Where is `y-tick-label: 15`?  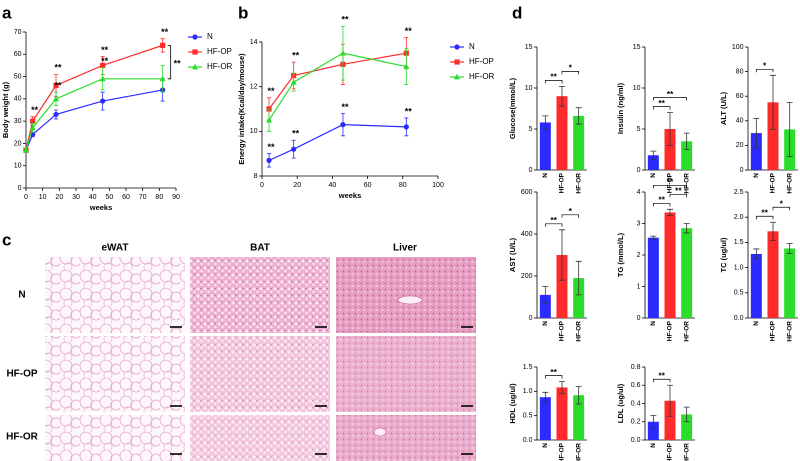
y-tick-label: 15 is located at coordinates (529, 47).